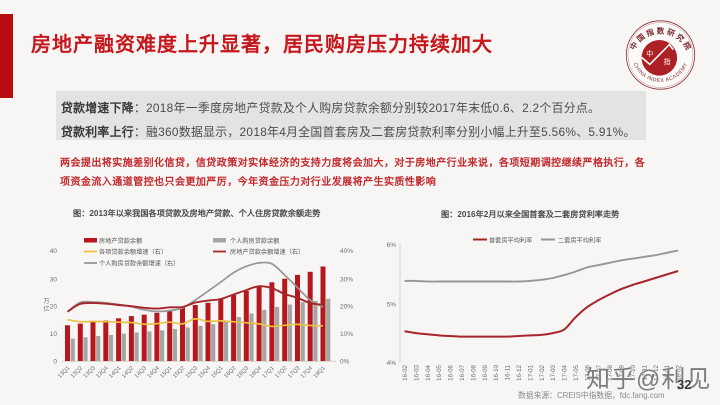 The image size is (720, 405). Describe the element at coordinates (256, 372) in the screenshot. I see `svg-text: 16Q4` at that location.